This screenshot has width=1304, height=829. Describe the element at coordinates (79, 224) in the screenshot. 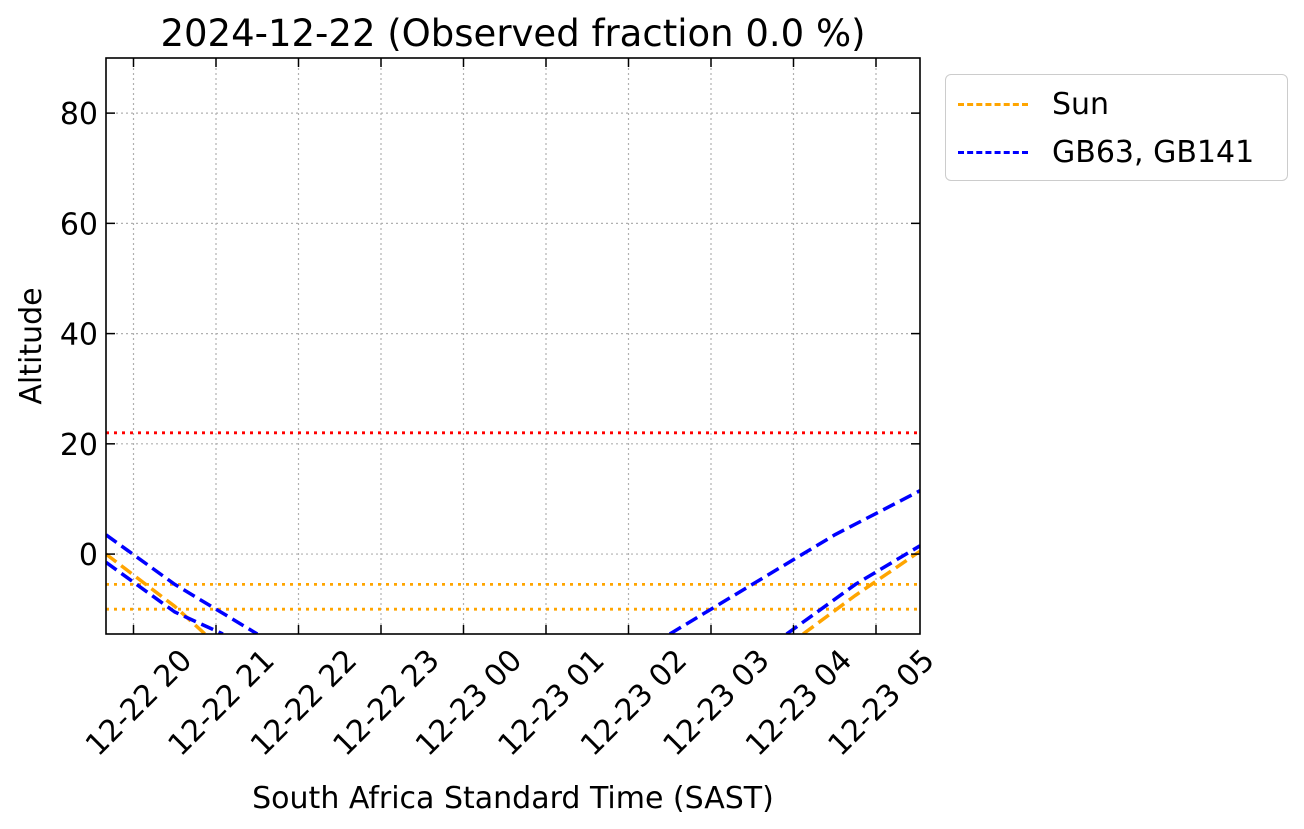

I see `y-tick-label: 60` at that location.